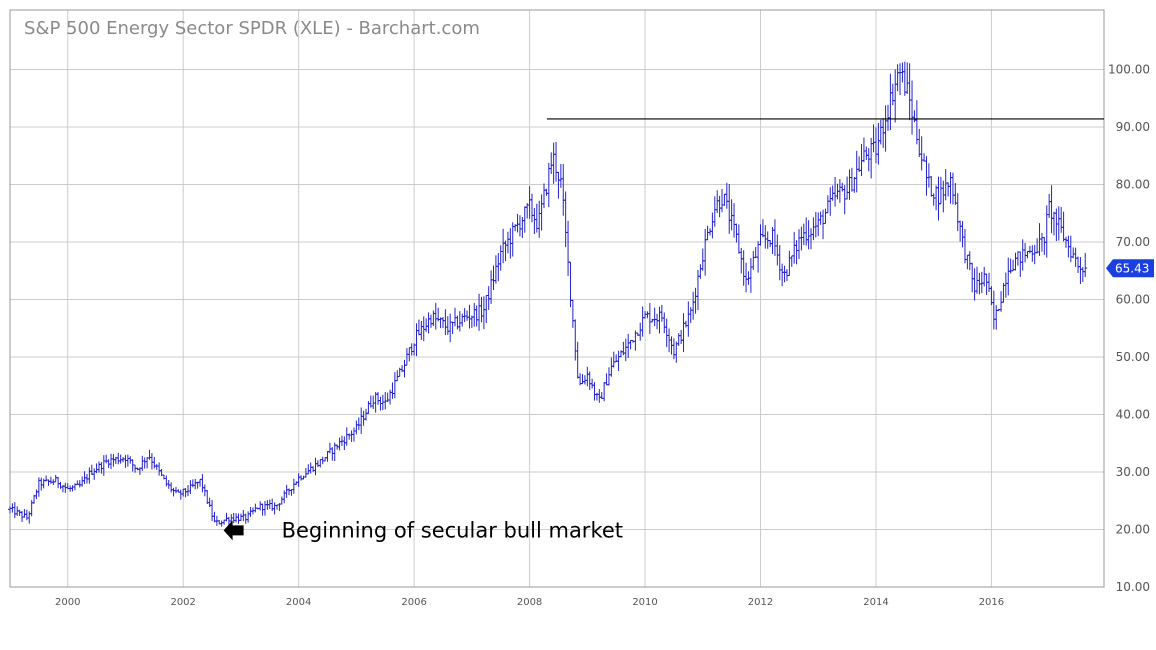  What do you see at coordinates (423, 530) in the screenshot?
I see `annotation: Beginning of secular bull market` at bounding box center [423, 530].